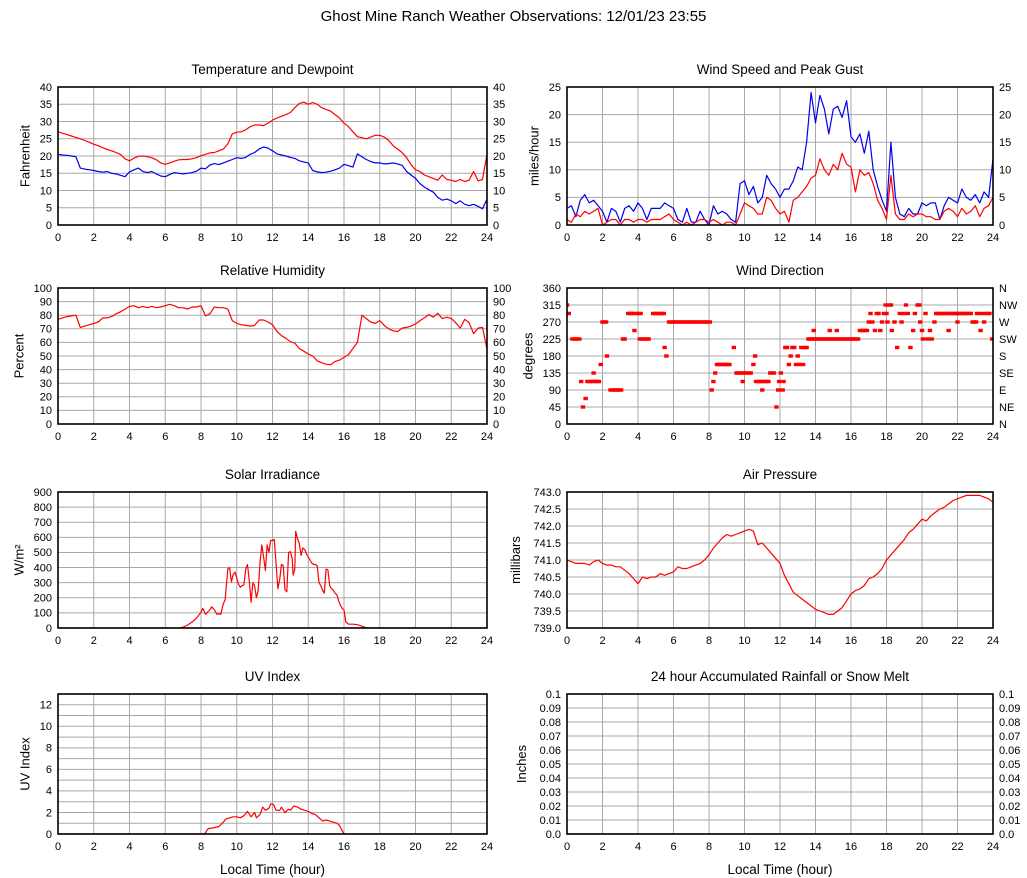 The image size is (1027, 878). I want to click on relative_humidity-series, so click(272, 334).